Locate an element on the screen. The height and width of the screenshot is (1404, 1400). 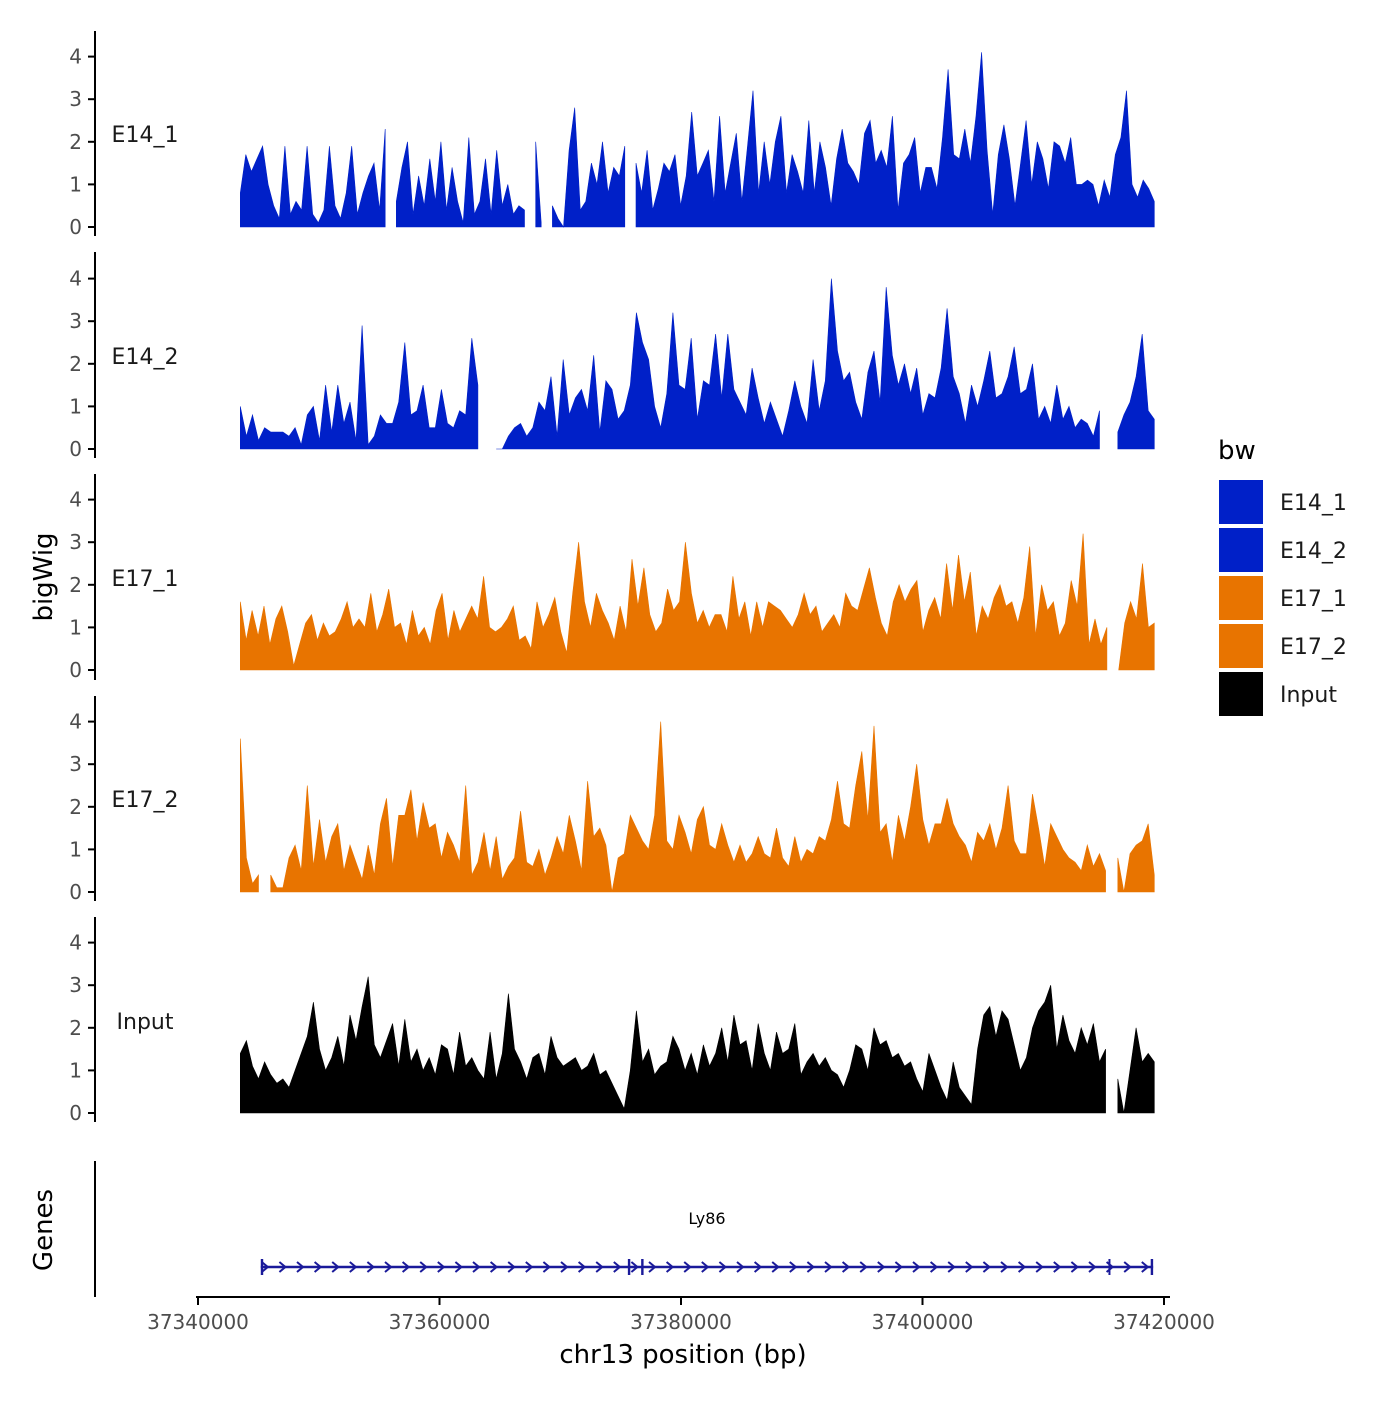
x-ticks: 37340000 37360000 37380000 37400000 37420000 is located at coordinates (681, 1315).